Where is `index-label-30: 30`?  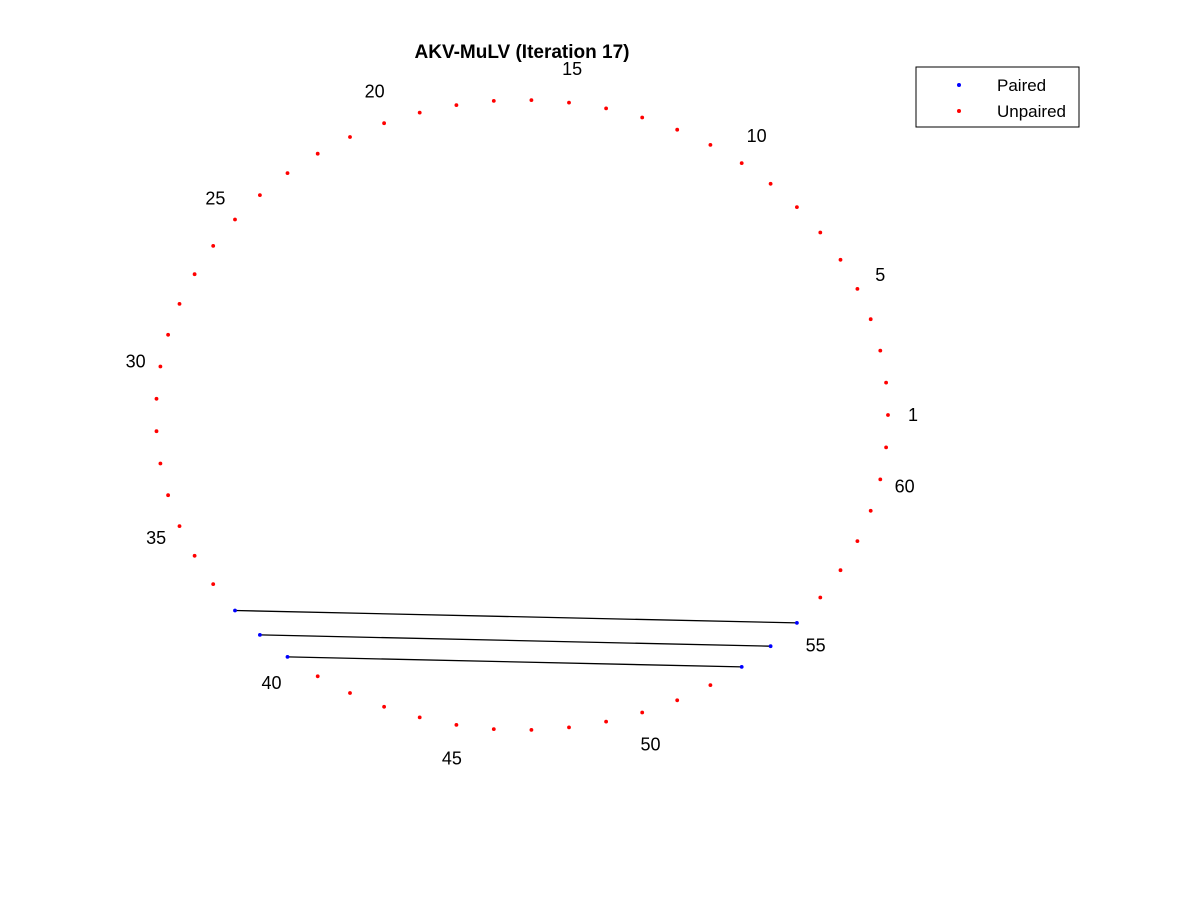
index-label-30: 30 is located at coordinates (136, 361).